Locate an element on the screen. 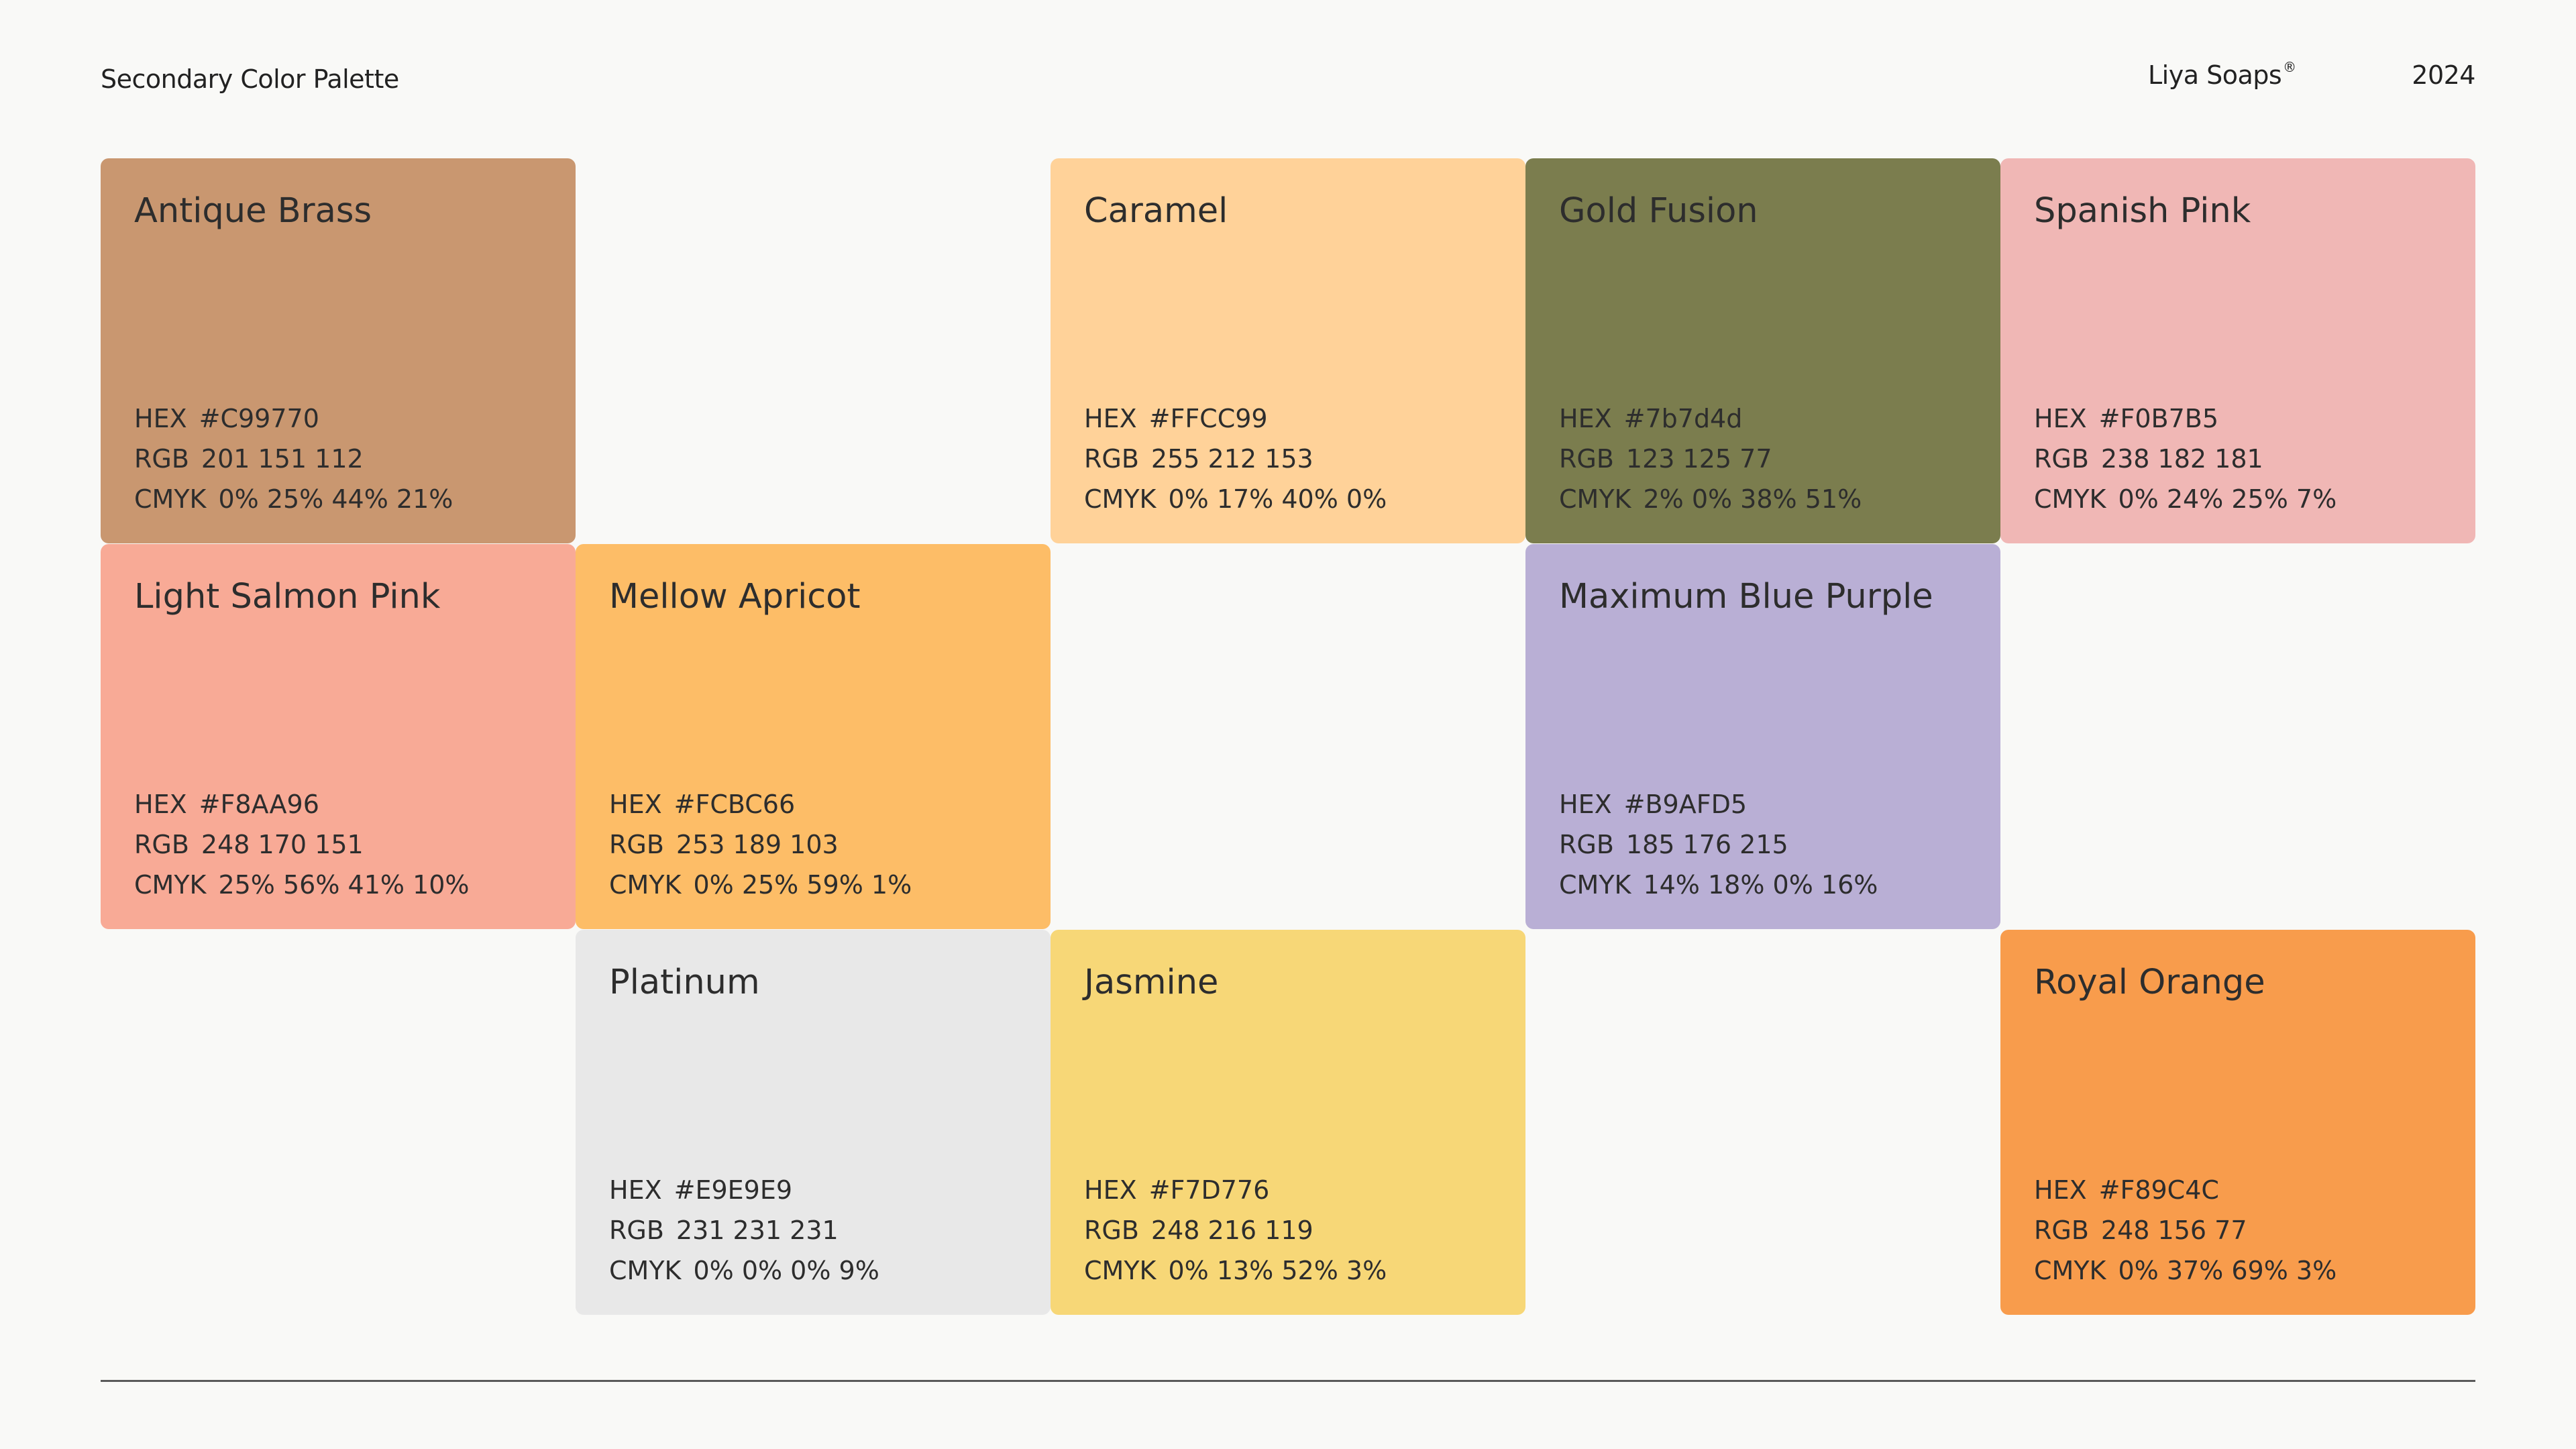 This screenshot has width=2576, height=1449. cmyk-value: 0% 13% 52% 3% is located at coordinates (1277, 1270).